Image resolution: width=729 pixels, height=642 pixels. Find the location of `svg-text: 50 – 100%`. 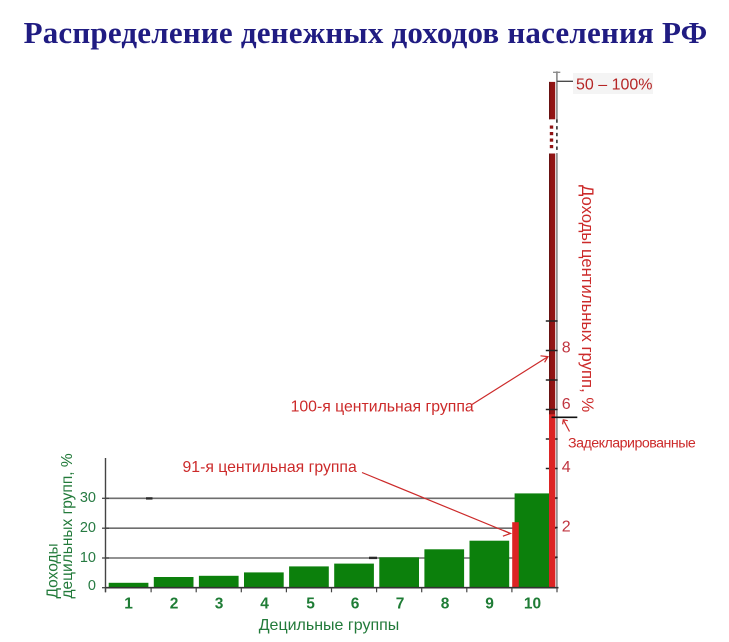

svg-text: 50 – 100% is located at coordinates (614, 85).